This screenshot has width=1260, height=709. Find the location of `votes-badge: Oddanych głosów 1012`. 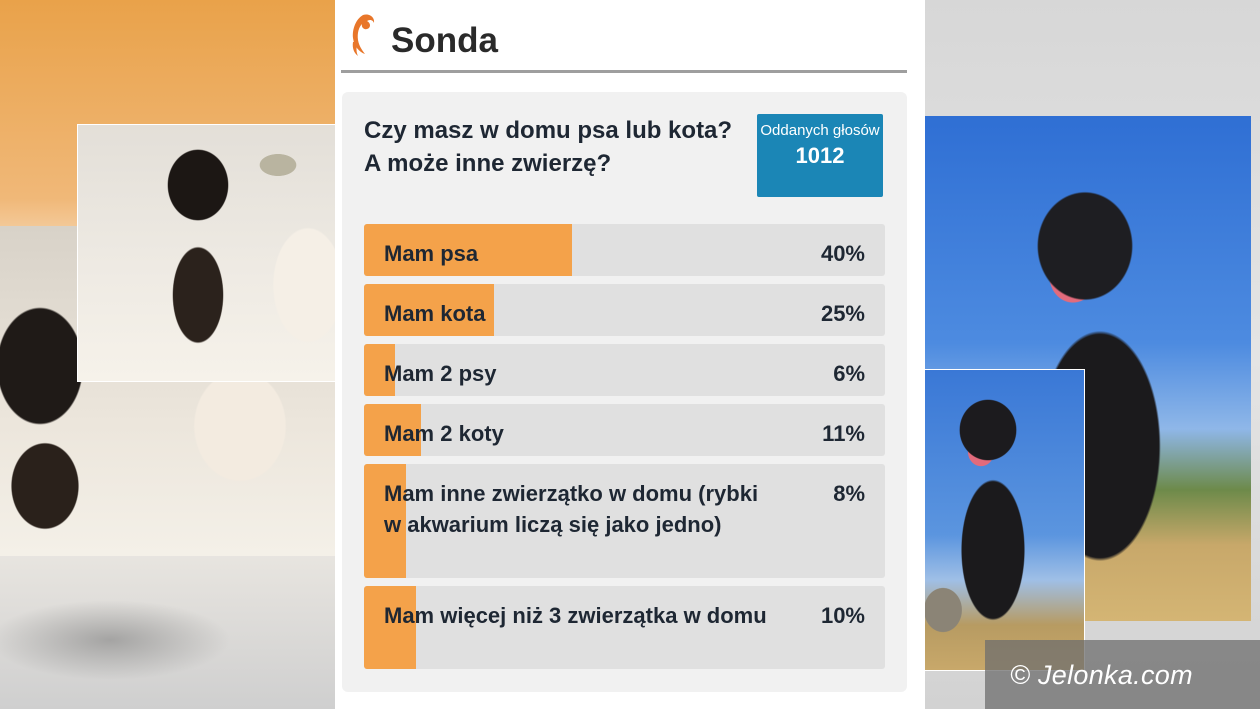

votes-badge: Oddanych głosów 1012 is located at coordinates (820, 155).